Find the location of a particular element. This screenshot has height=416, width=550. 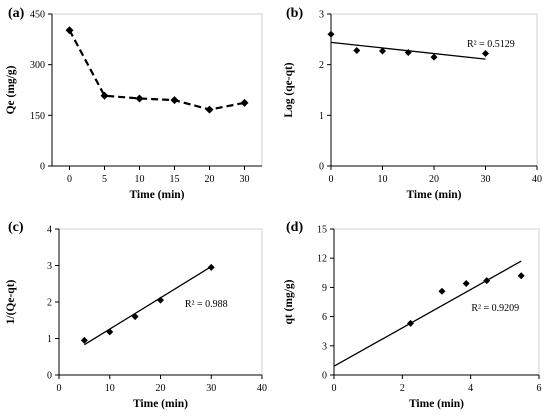

x-tick-label: 4 is located at coordinates (470, 388).